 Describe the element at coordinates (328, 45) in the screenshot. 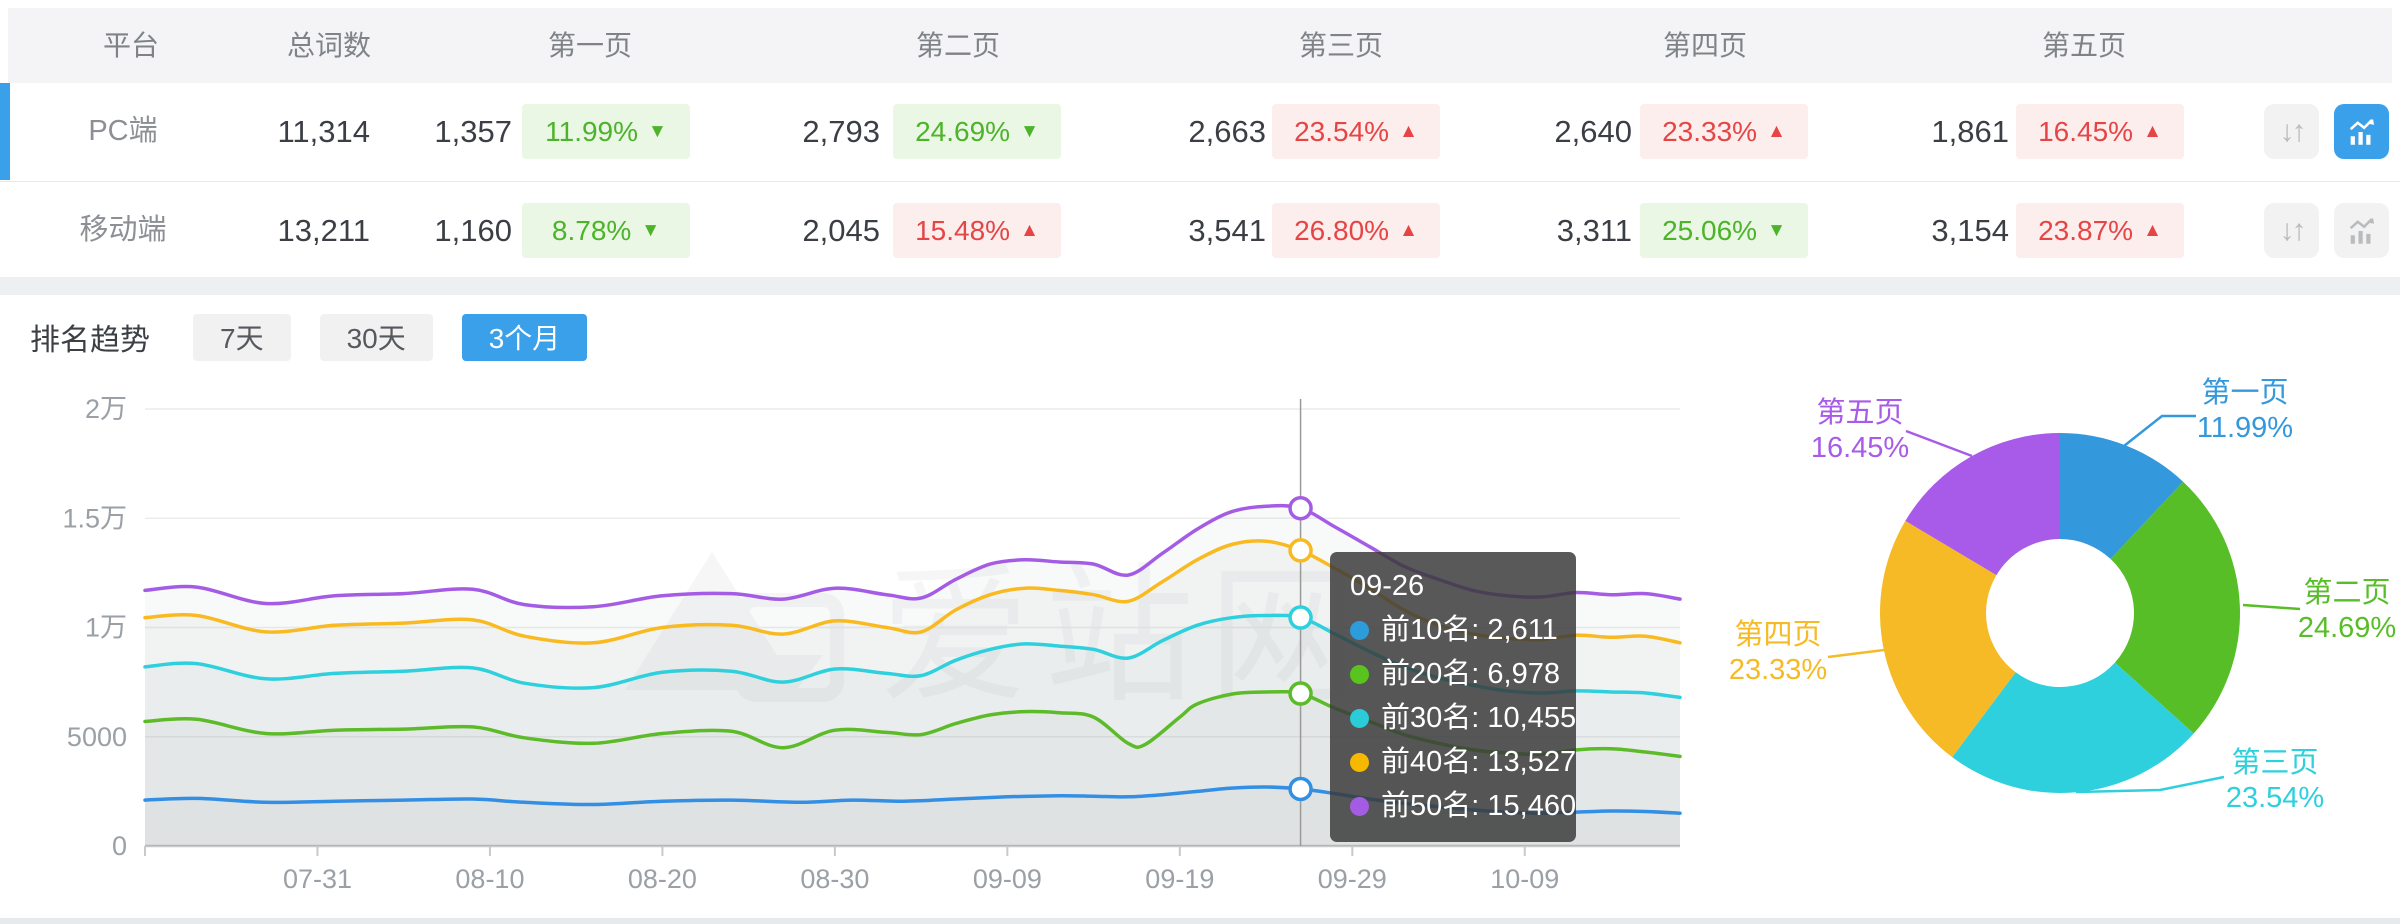

I see `col-total: 总词数` at that location.